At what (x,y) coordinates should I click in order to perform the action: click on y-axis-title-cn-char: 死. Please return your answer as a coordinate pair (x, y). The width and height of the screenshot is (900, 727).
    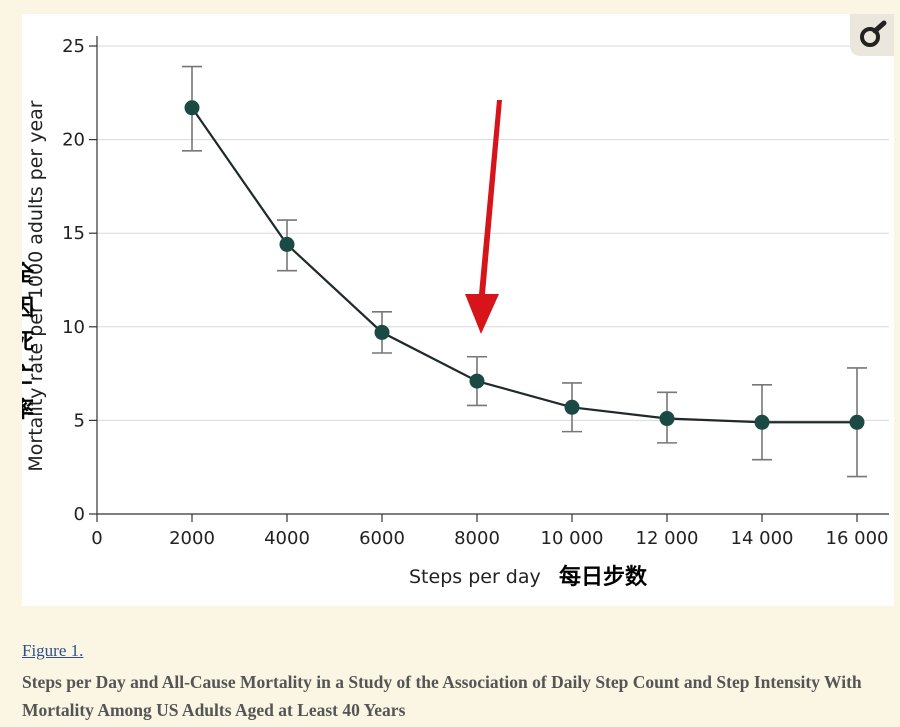
    Looking at the image, I should click on (28, 342).